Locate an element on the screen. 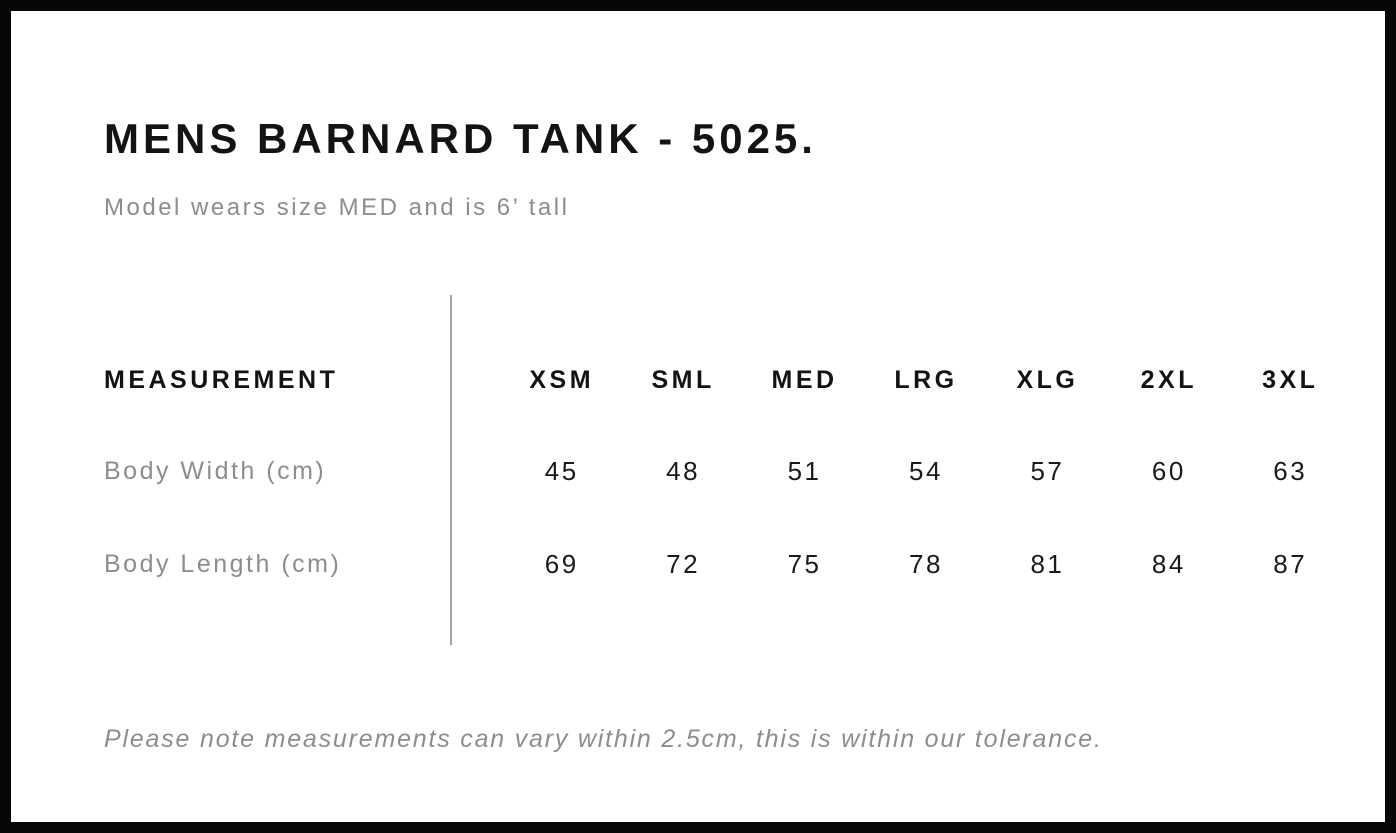 This screenshot has height=833, width=1396. size-column-header-xlg: XLG is located at coordinates (1047, 380).